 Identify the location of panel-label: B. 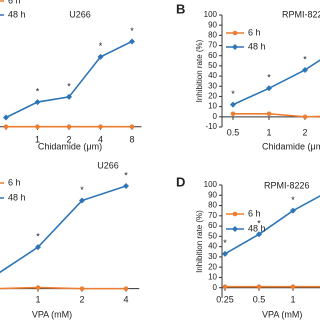
(180, 8).